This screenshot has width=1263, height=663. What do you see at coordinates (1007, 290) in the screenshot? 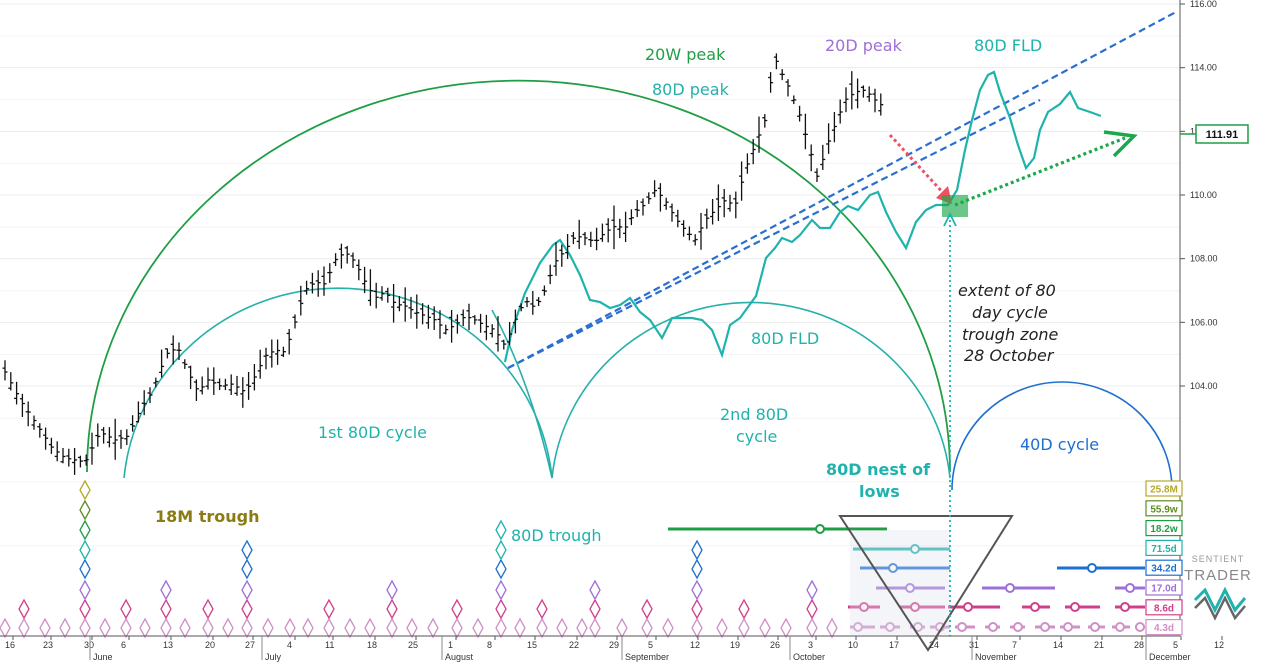
I see `extent-label-line1: extent of 80` at bounding box center [1007, 290].